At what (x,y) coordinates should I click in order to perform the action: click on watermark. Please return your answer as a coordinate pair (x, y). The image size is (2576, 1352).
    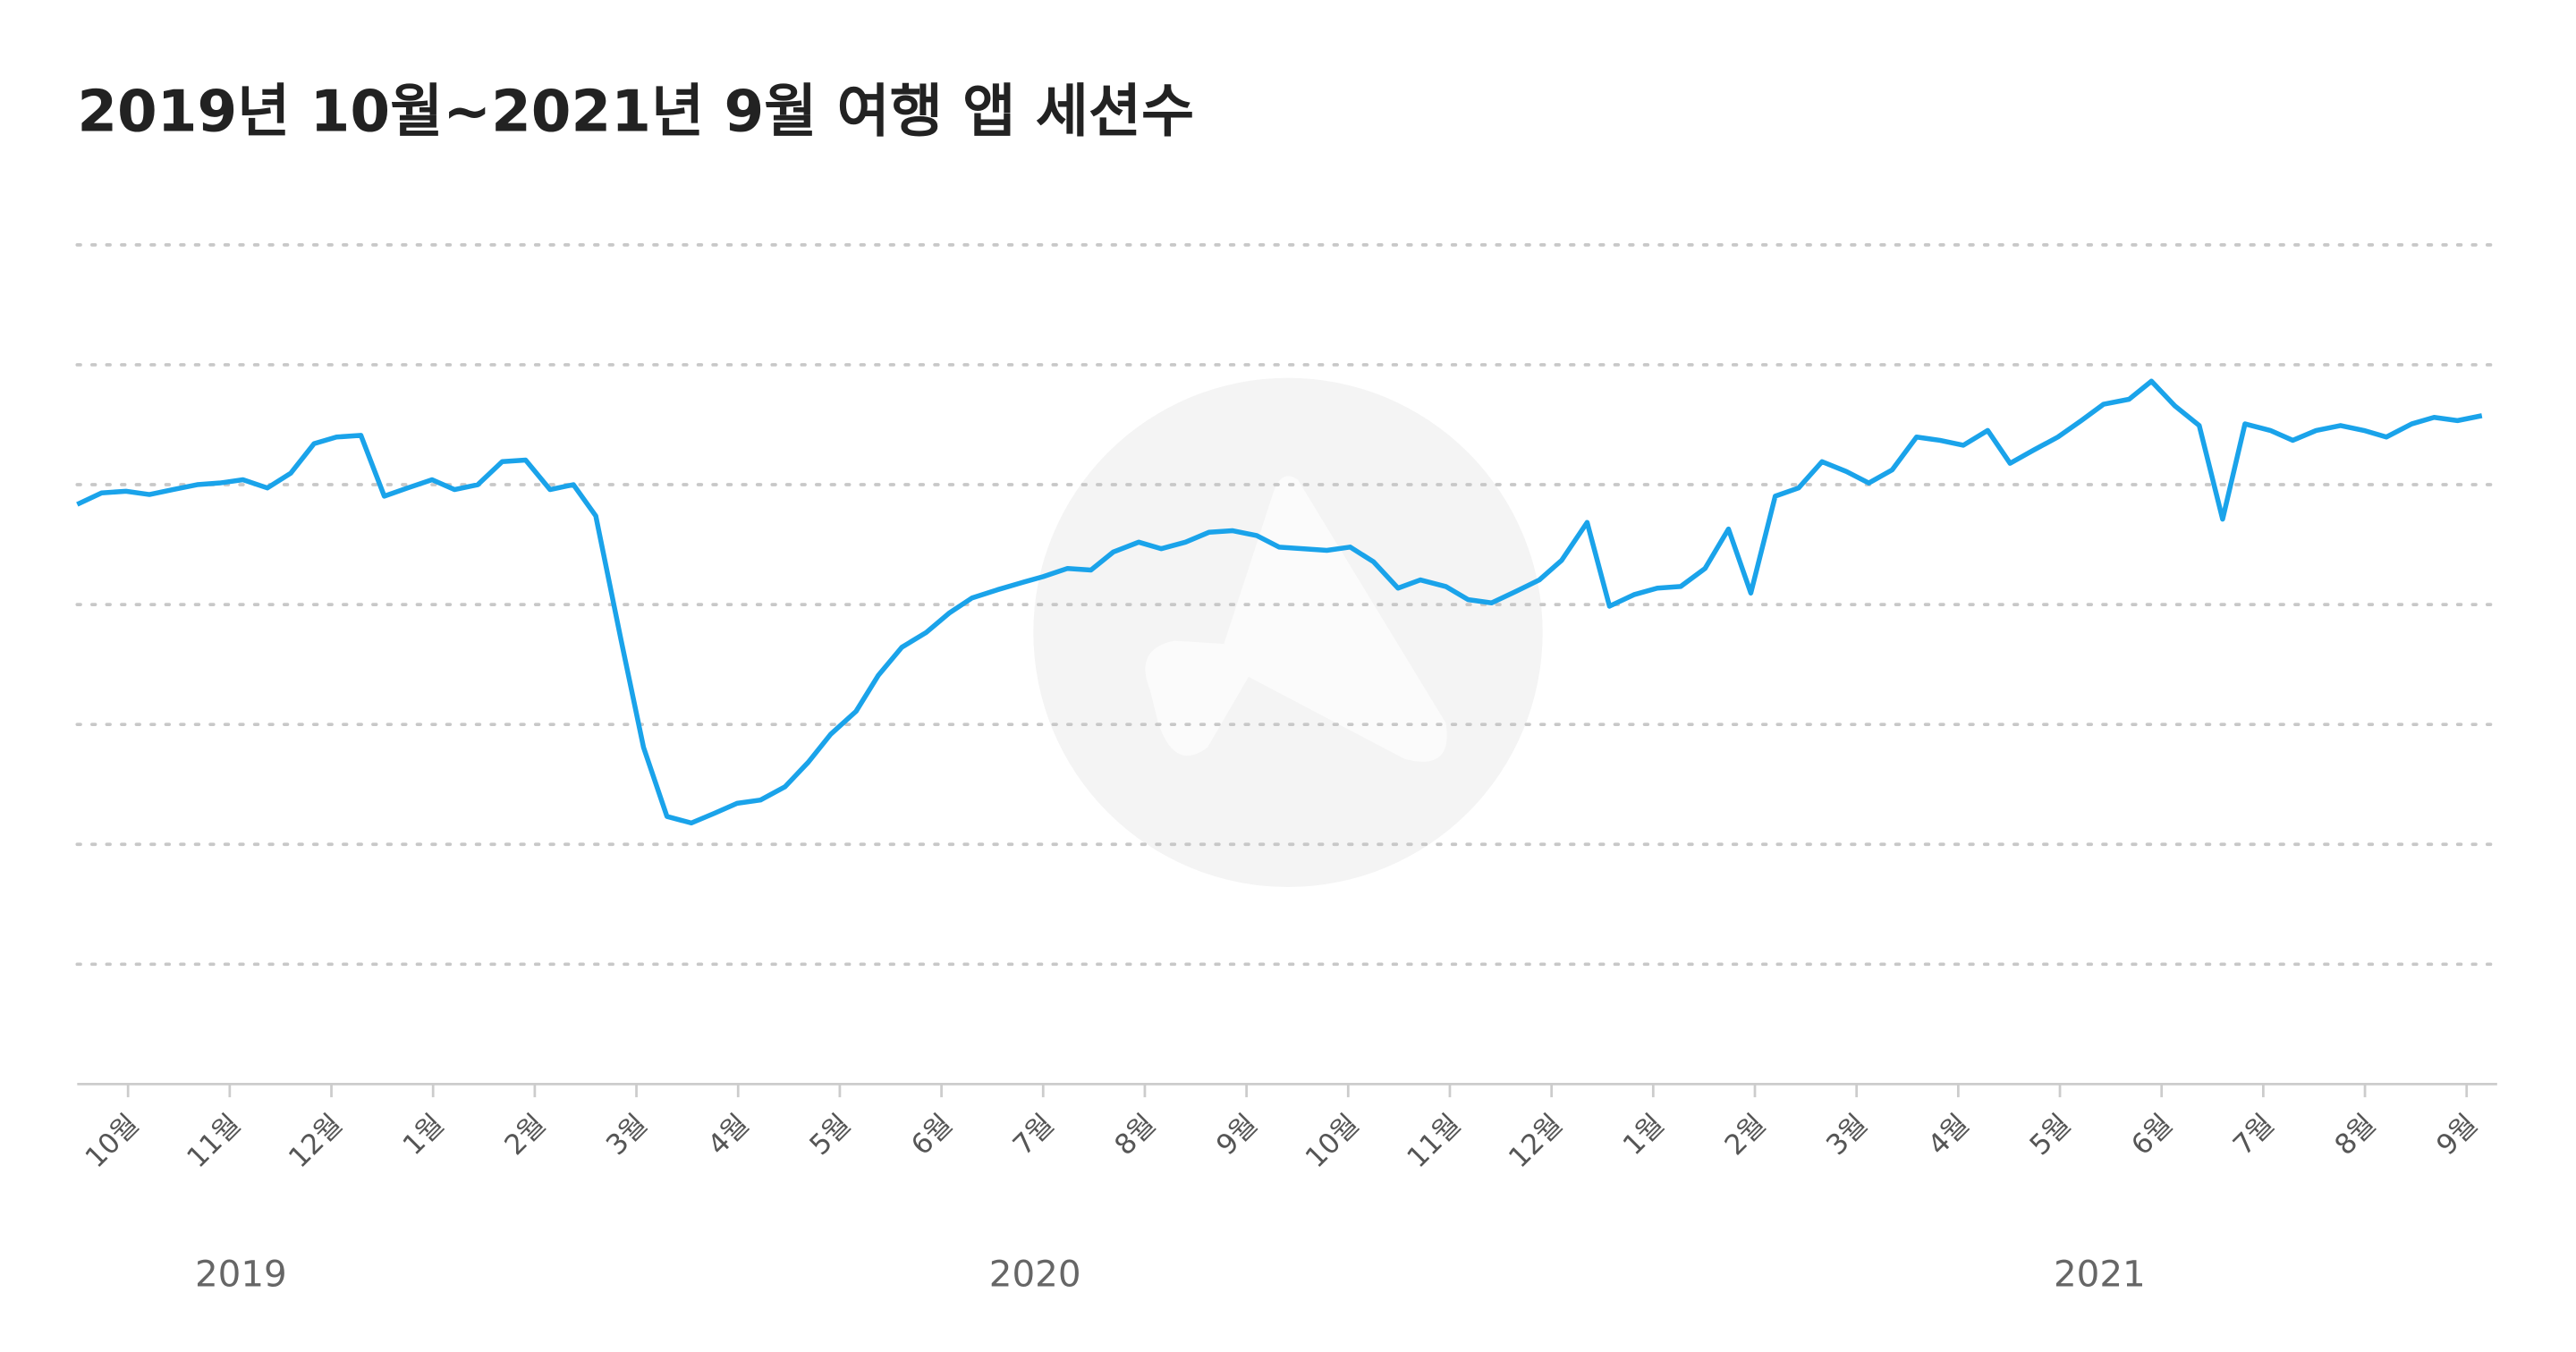
    Looking at the image, I should click on (1288, 632).